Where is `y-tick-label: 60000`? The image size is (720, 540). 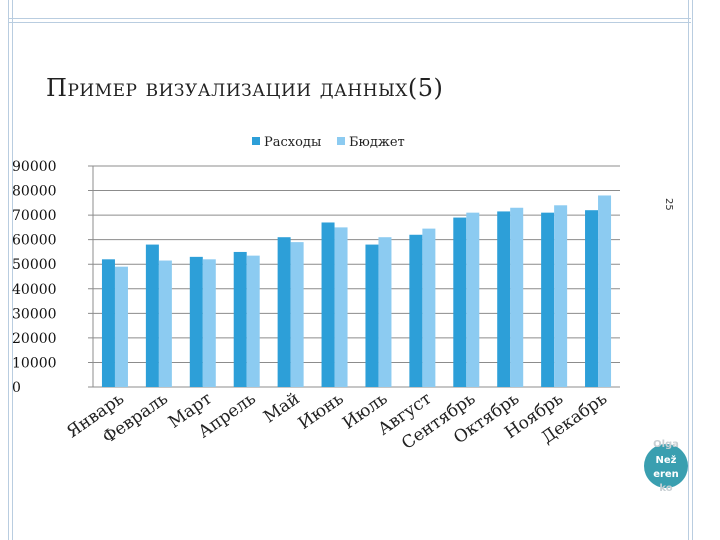
y-tick-label: 60000 is located at coordinates (34, 241).